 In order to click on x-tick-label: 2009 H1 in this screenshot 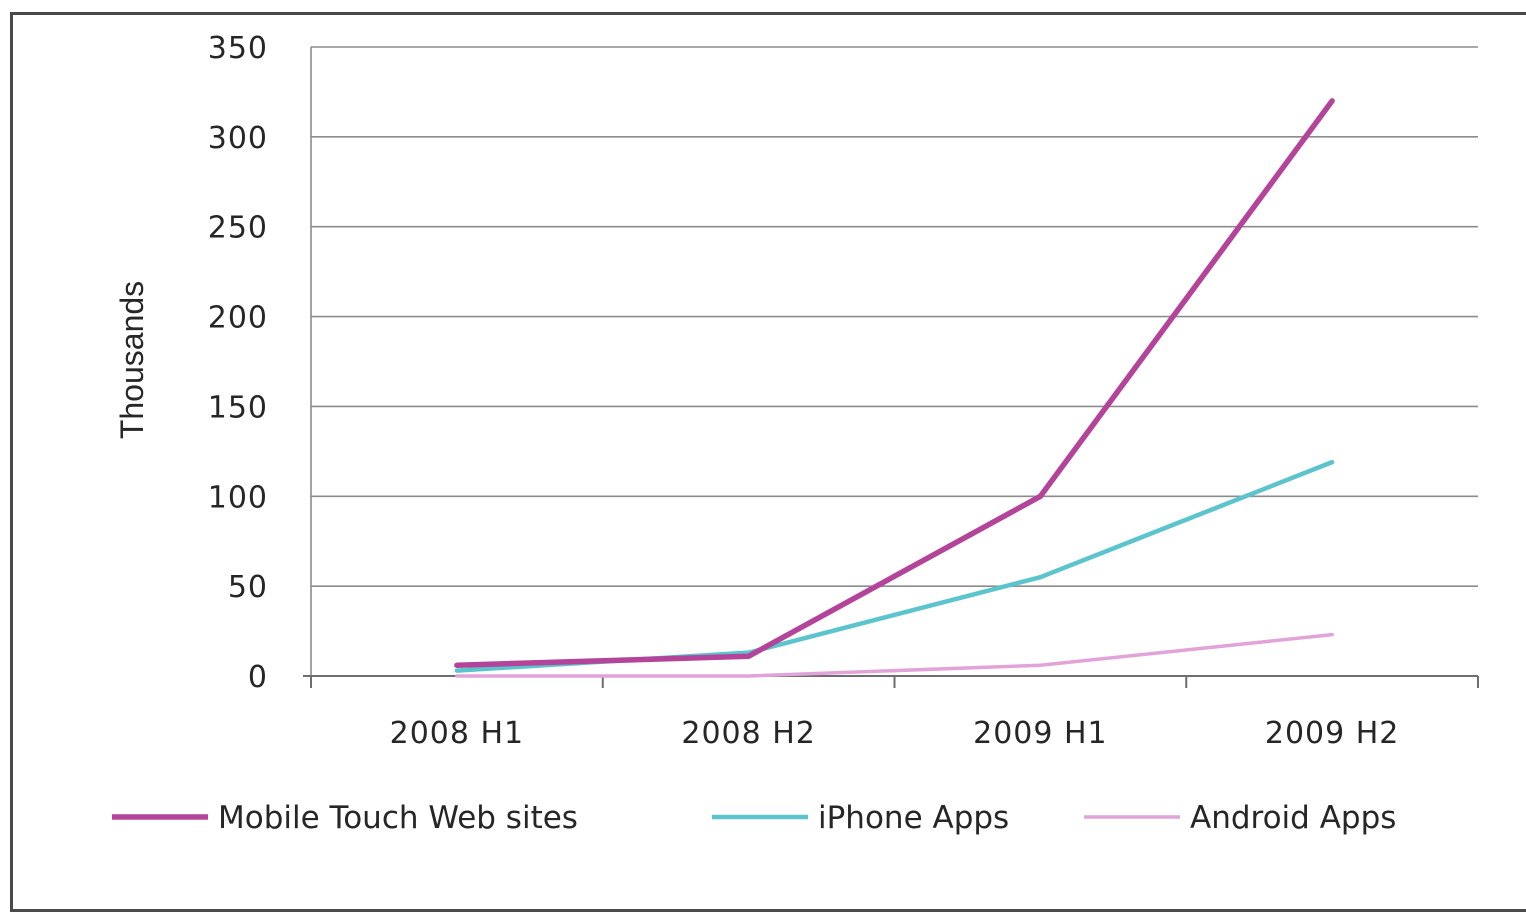, I will do `click(1040, 733)`.